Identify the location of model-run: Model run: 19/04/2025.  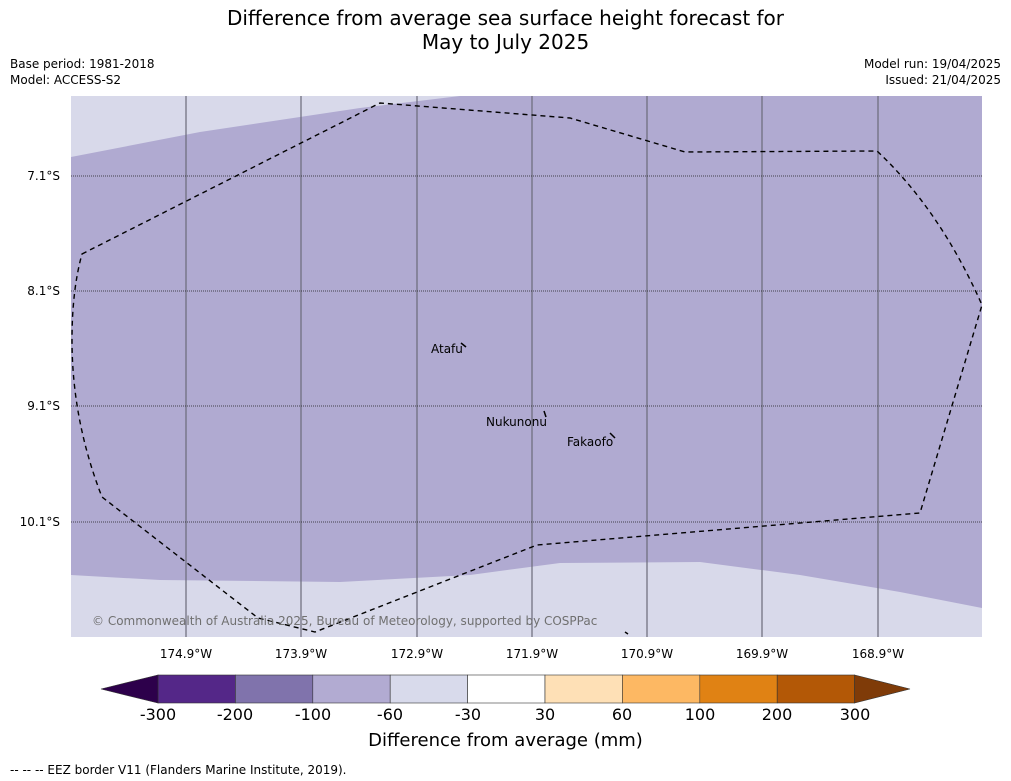
(932, 64).